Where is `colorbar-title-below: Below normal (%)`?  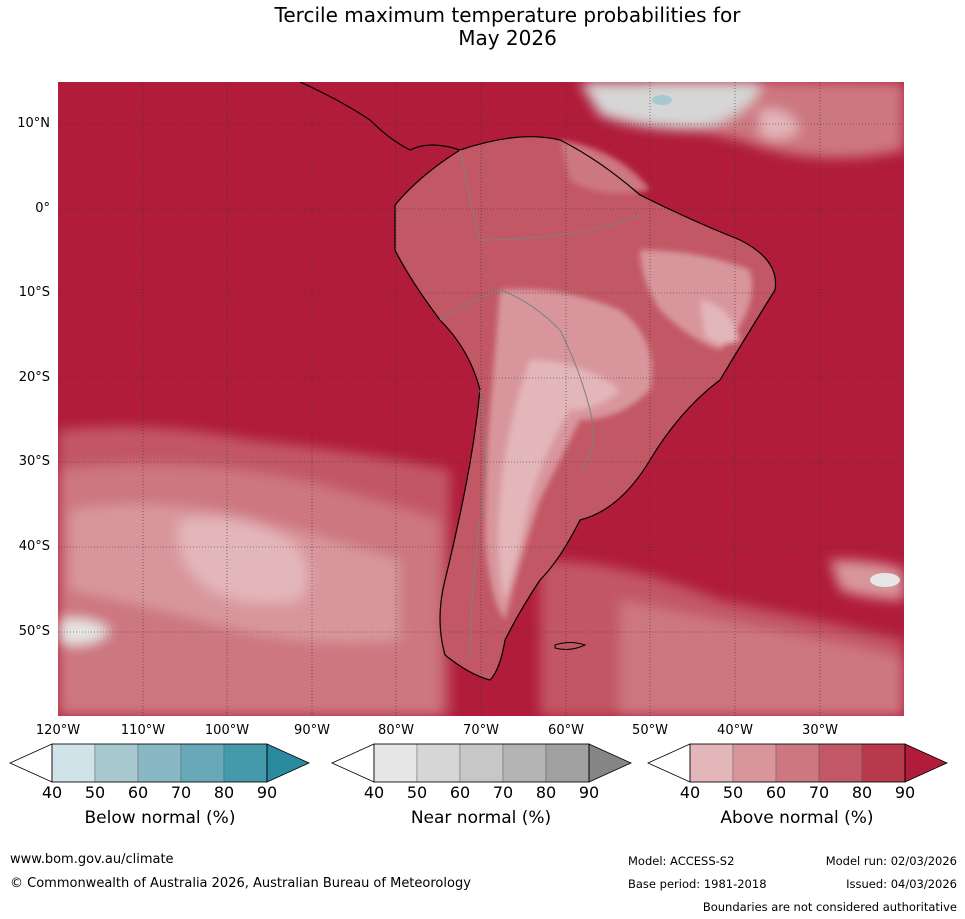
colorbar-title-below: Below normal (%) is located at coordinates (160, 818).